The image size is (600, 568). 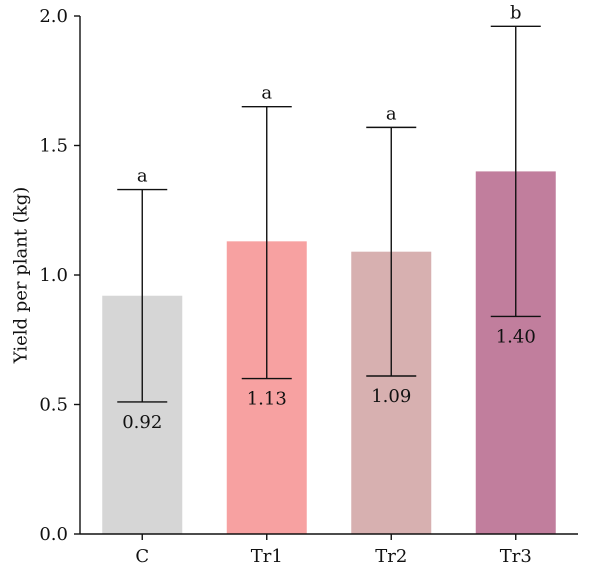 What do you see at coordinates (53, 16) in the screenshot?
I see `y-tick-label: 2.0` at bounding box center [53, 16].